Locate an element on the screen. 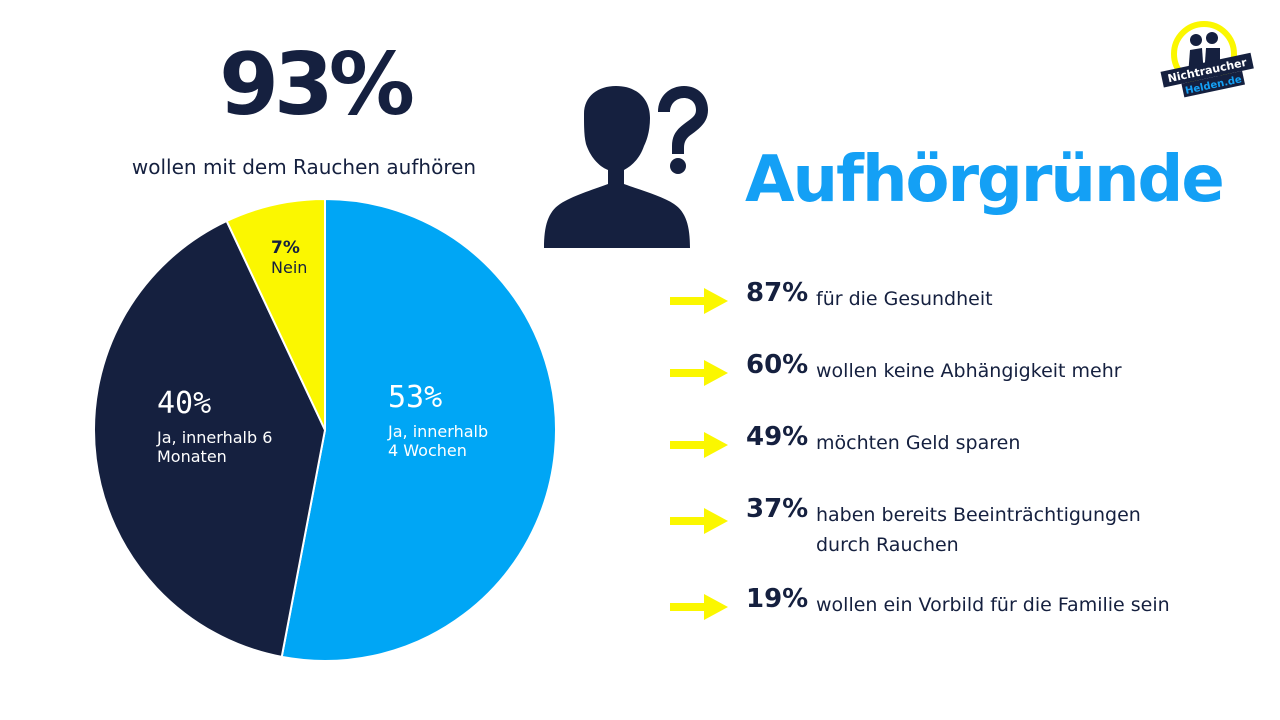  slice-pct-yes-4-weeks: 53% is located at coordinates (415, 397).